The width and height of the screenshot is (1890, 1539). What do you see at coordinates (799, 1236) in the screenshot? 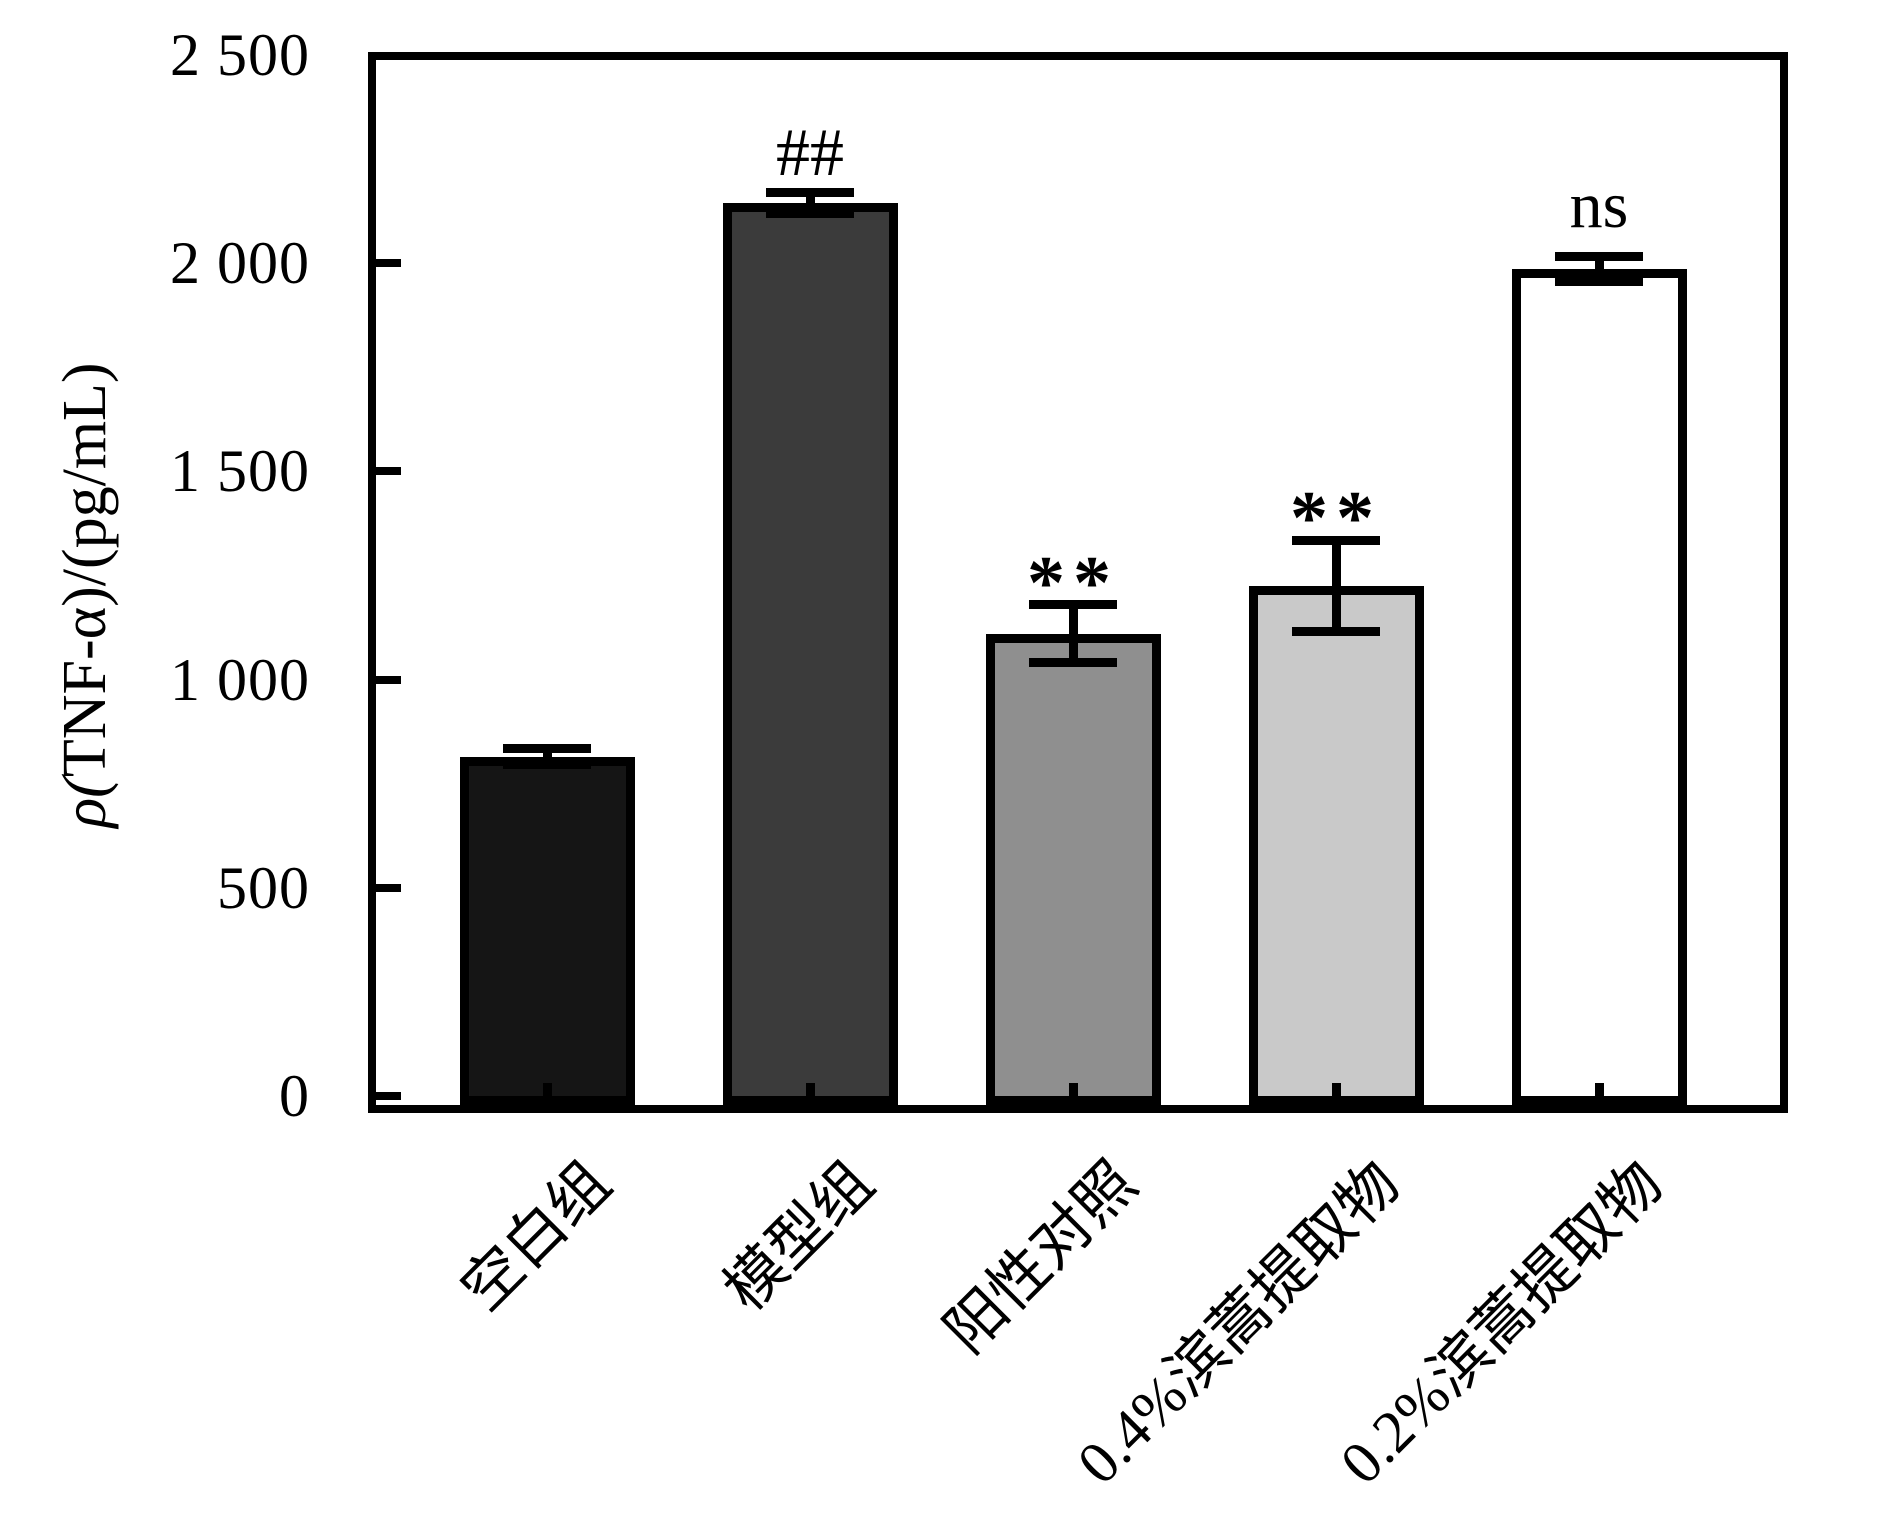
I see `x-category-label-2: 模型组` at bounding box center [799, 1236].